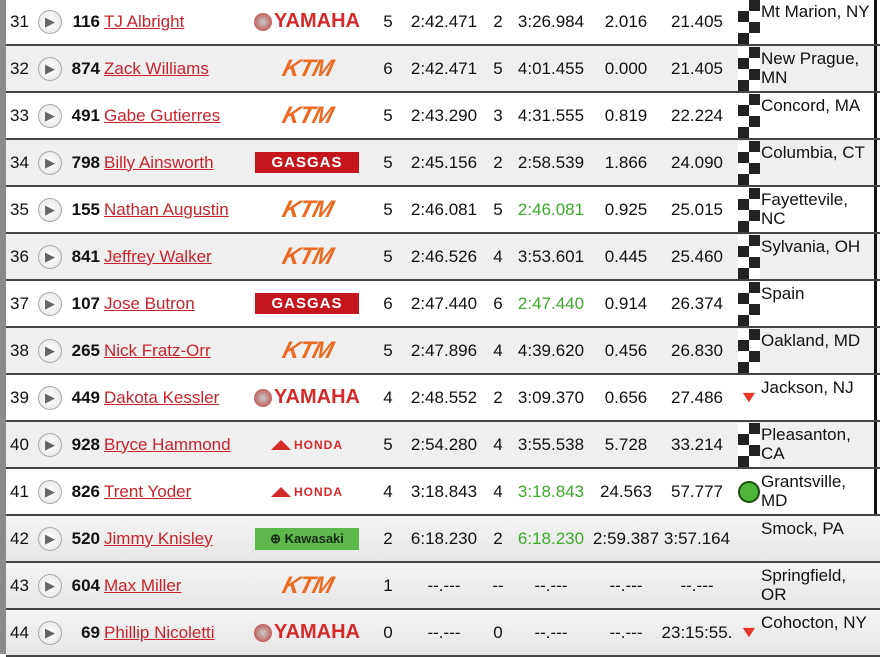 The image size is (880, 657). What do you see at coordinates (388, 303) in the screenshot?
I see `laps: 6` at bounding box center [388, 303].